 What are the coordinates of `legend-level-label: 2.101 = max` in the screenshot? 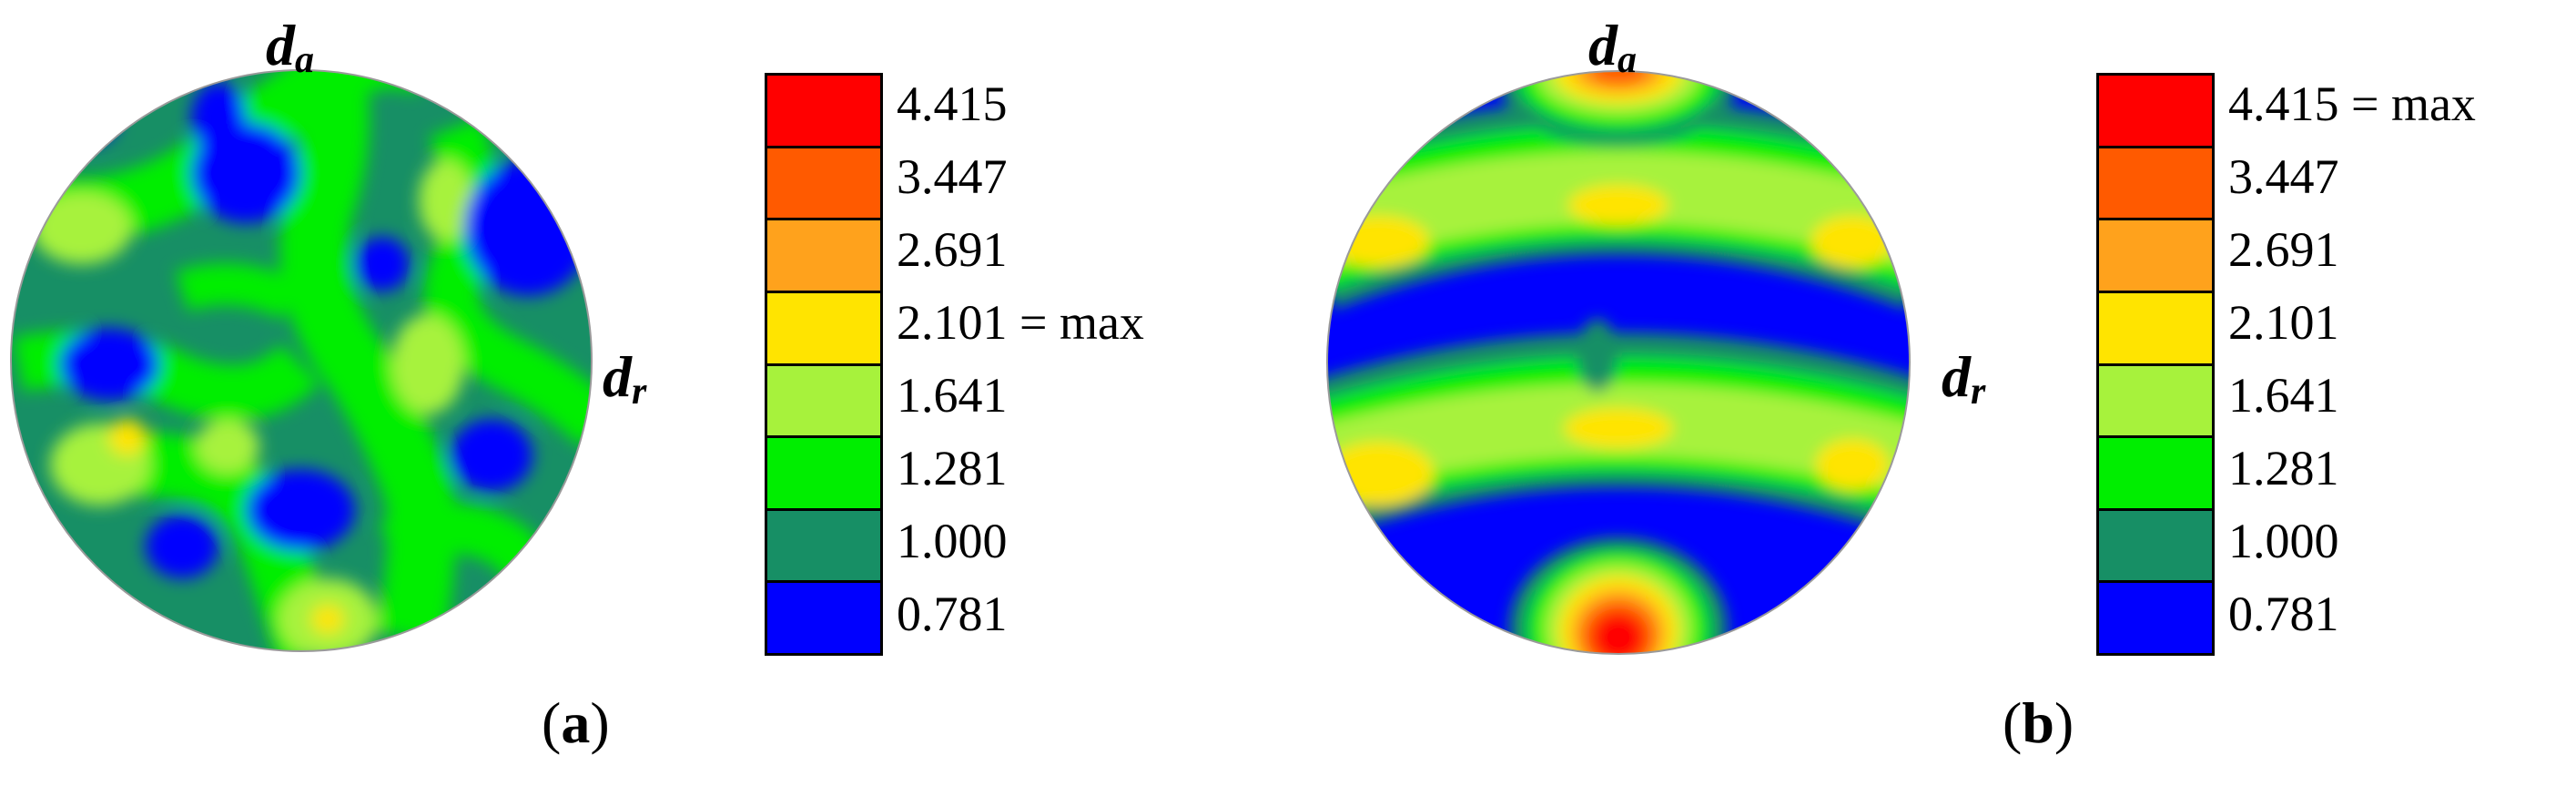 It's located at (1020, 322).